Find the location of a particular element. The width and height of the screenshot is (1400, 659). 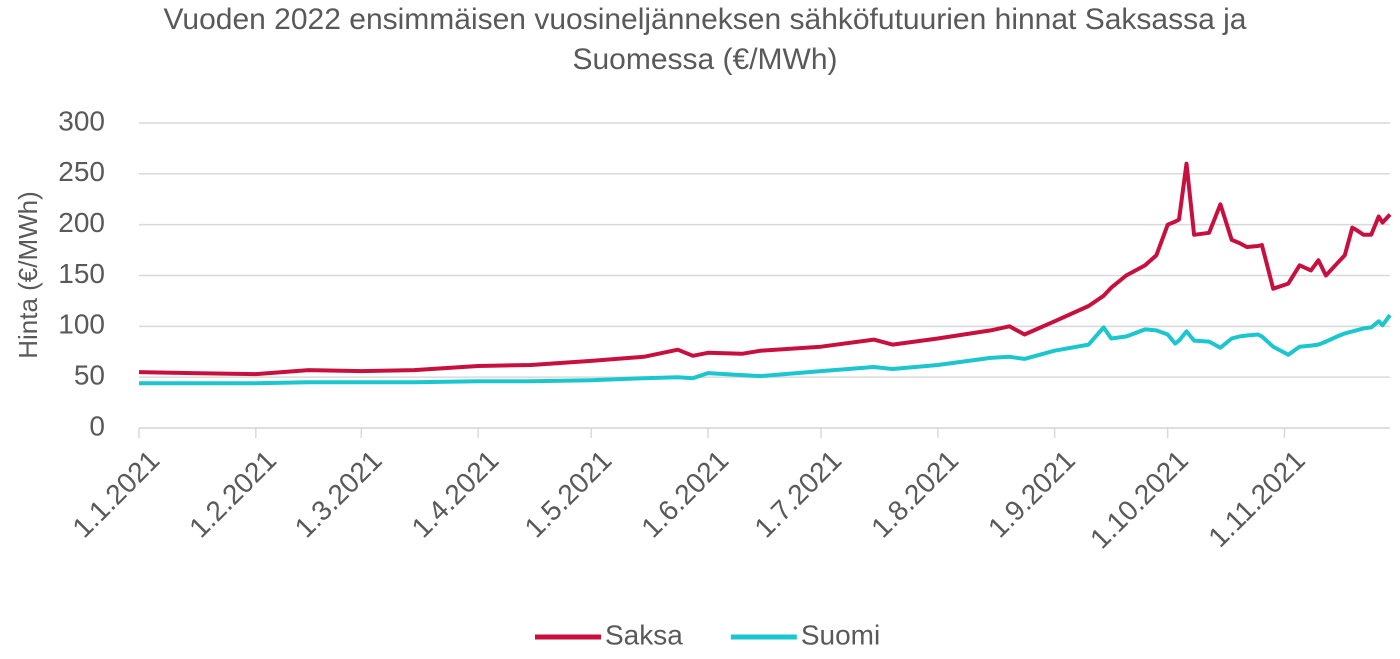

y-tick-label: 300 is located at coordinates (81, 120).